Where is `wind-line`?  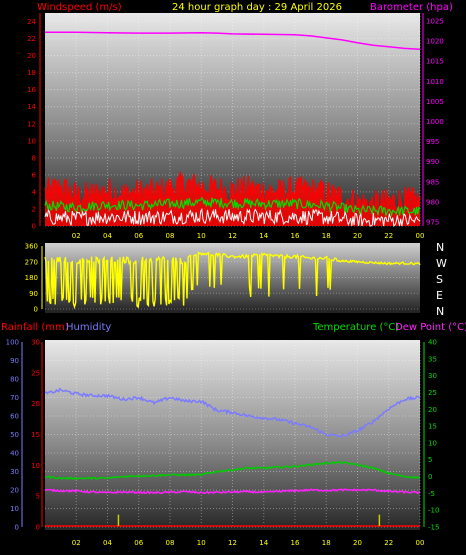 wind-line is located at coordinates (232, 194).